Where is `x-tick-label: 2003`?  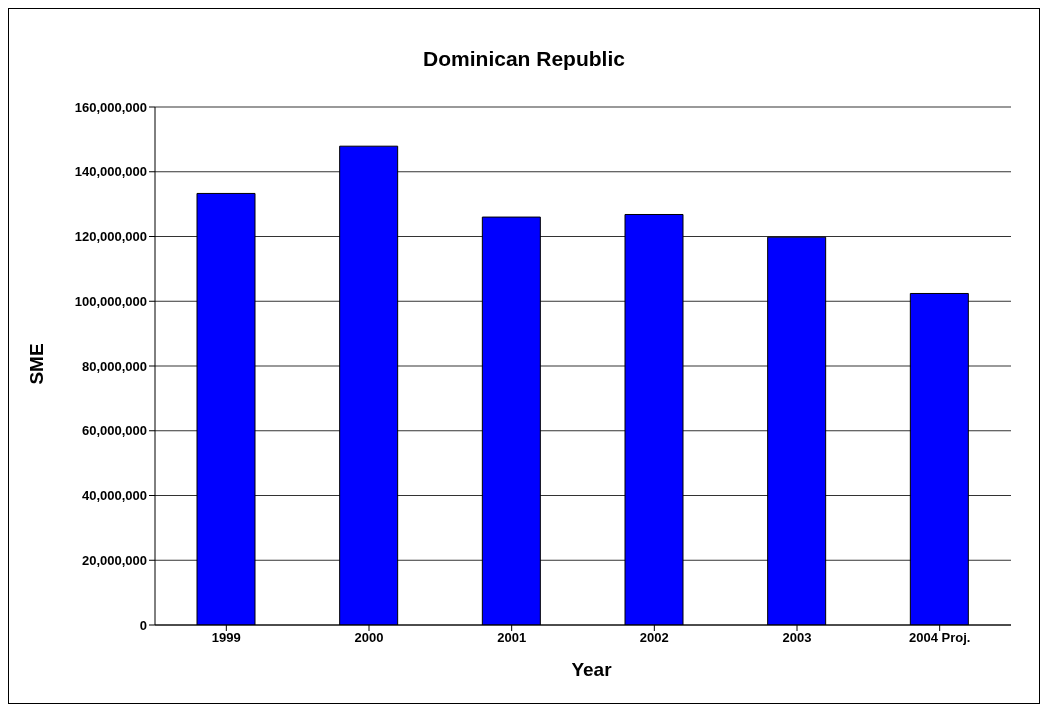
x-tick-label: 2003 is located at coordinates (797, 638).